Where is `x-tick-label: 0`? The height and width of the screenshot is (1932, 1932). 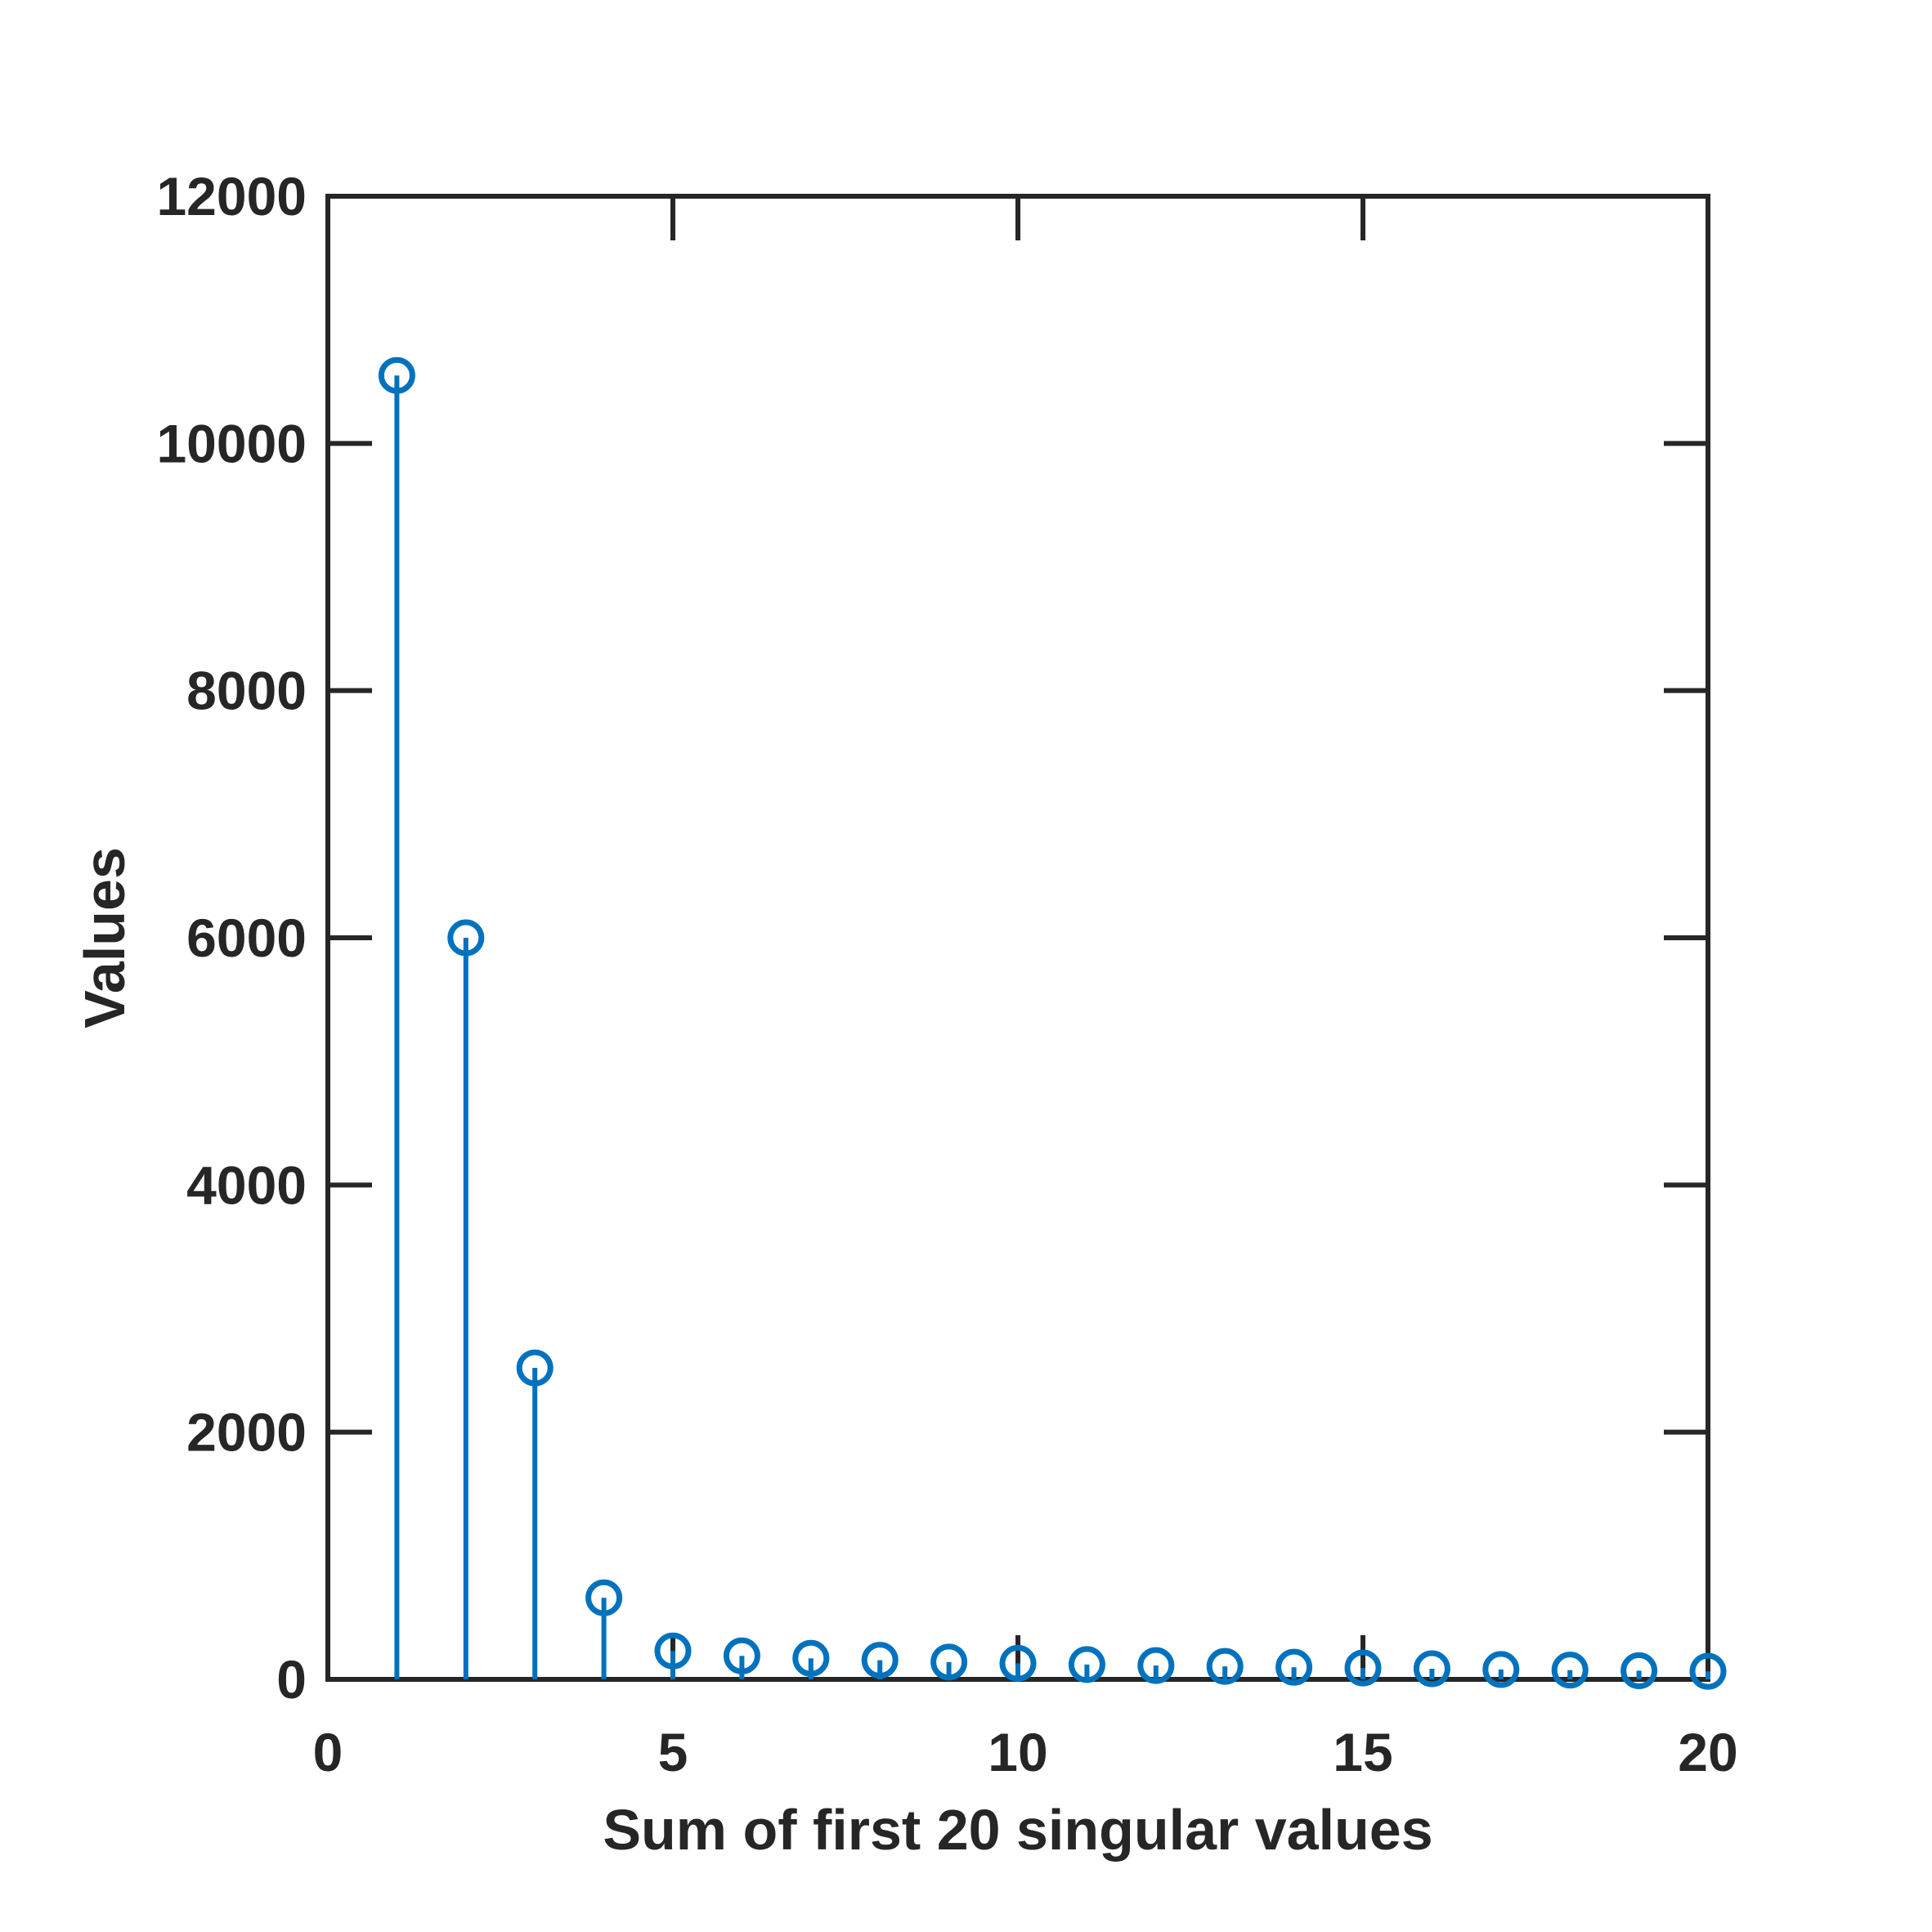 x-tick-label: 0 is located at coordinates (328, 1752).